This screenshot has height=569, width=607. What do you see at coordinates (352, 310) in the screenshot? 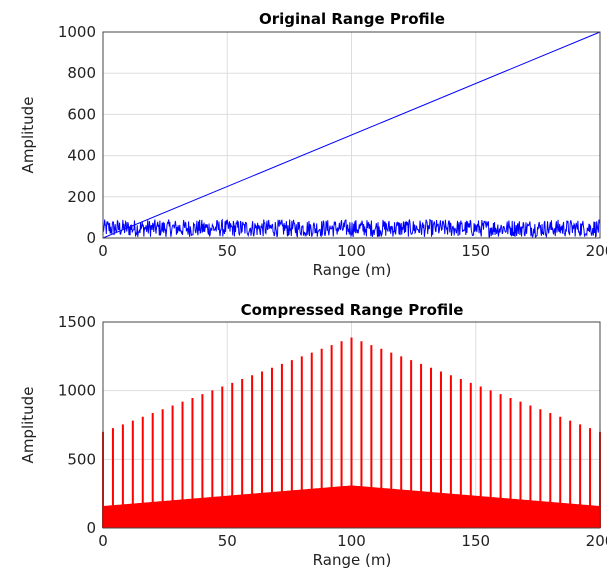
I see `chart-title: Compressed Range Profile` at bounding box center [352, 310].